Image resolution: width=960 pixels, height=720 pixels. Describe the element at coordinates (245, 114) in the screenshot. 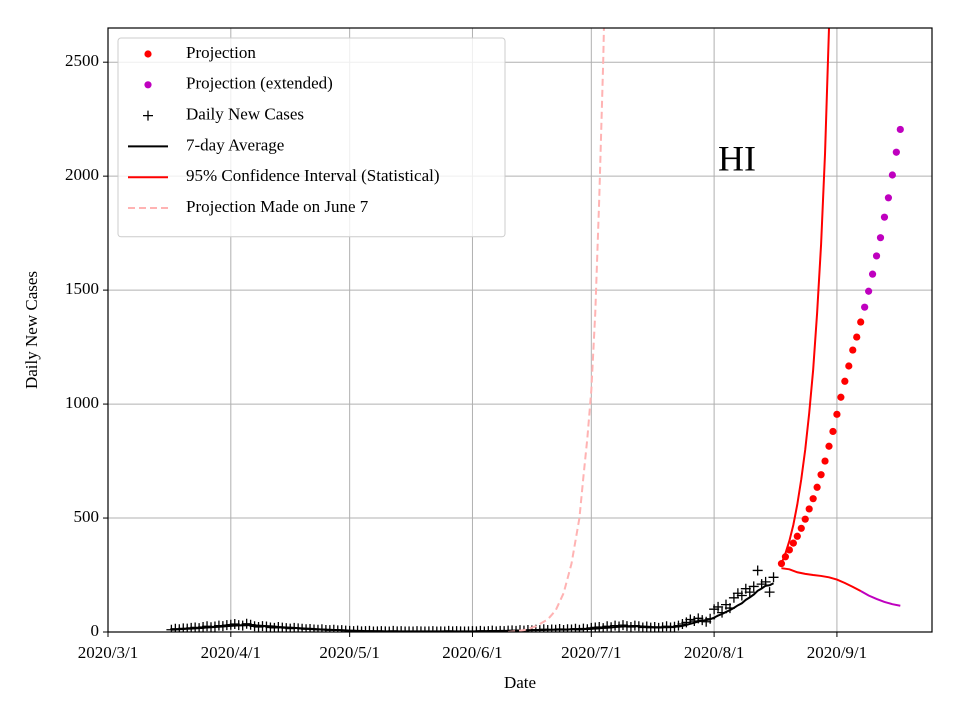

I see `legend-label: Daily New Cases` at that location.